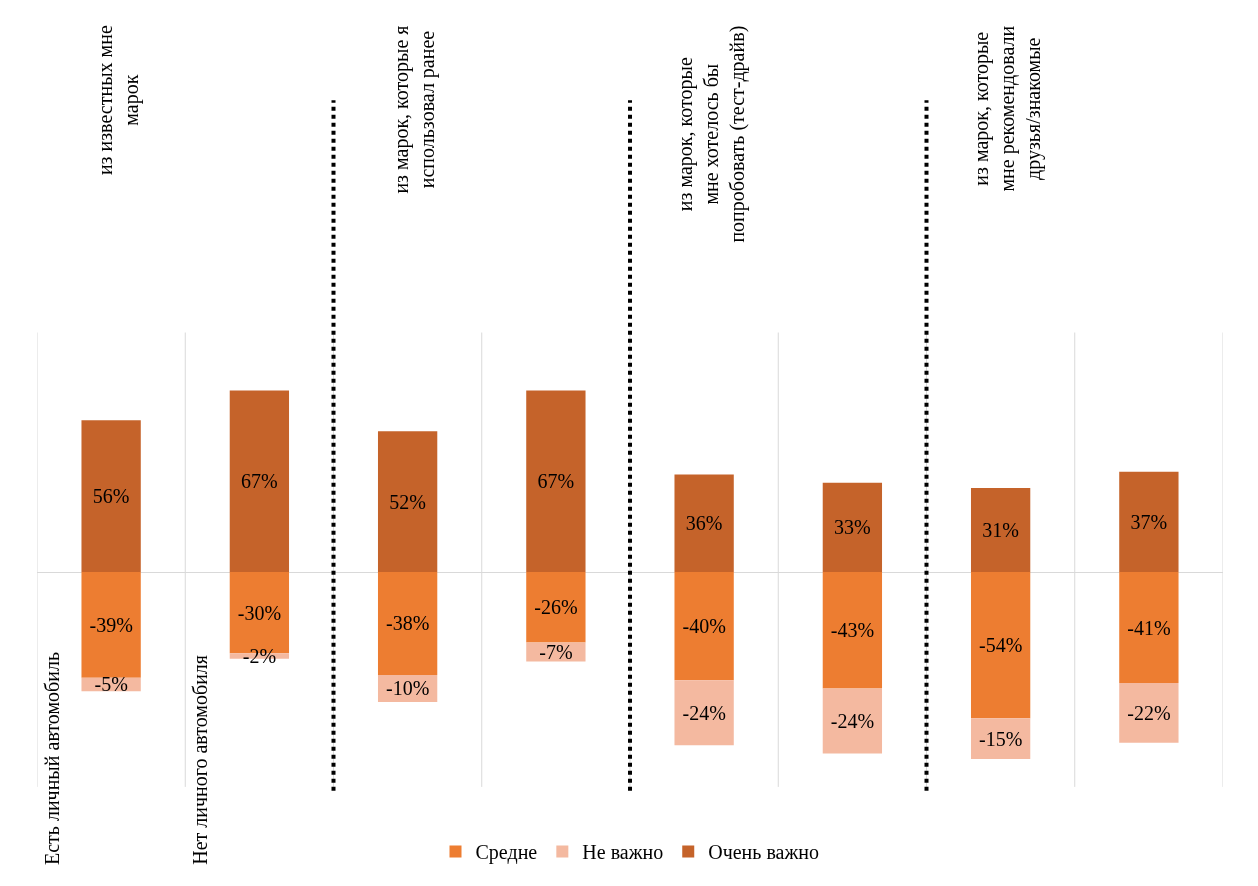  I want to click on legend-label: Средне, so click(506, 853).